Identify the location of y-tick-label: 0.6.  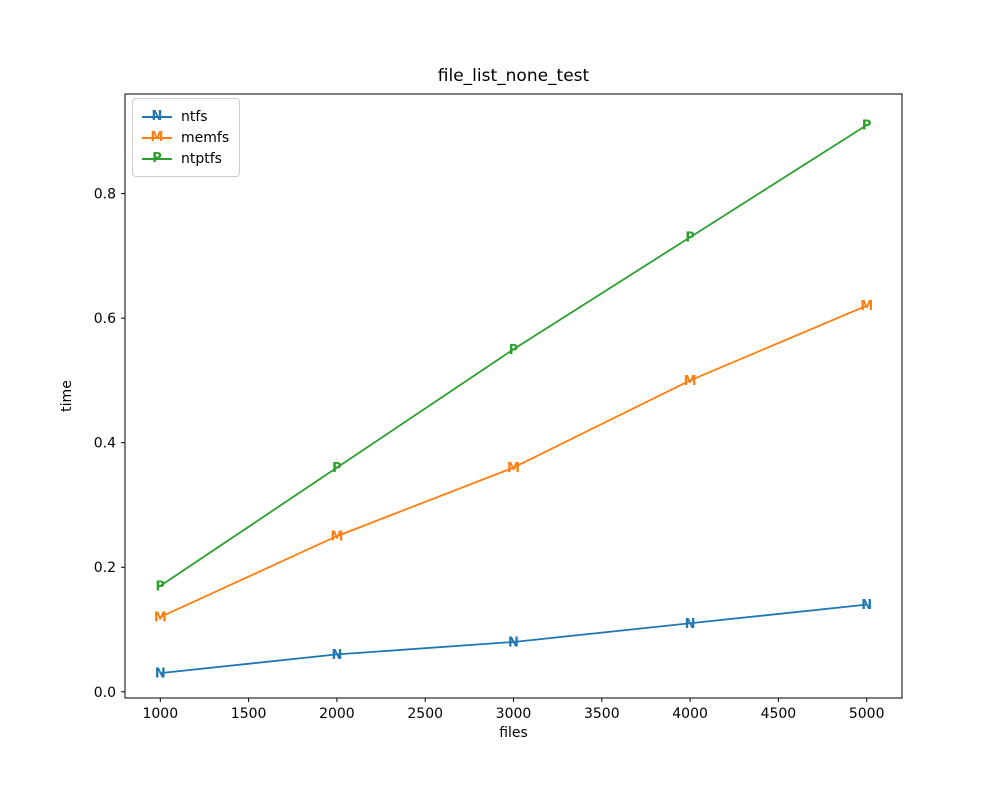
(105, 319).